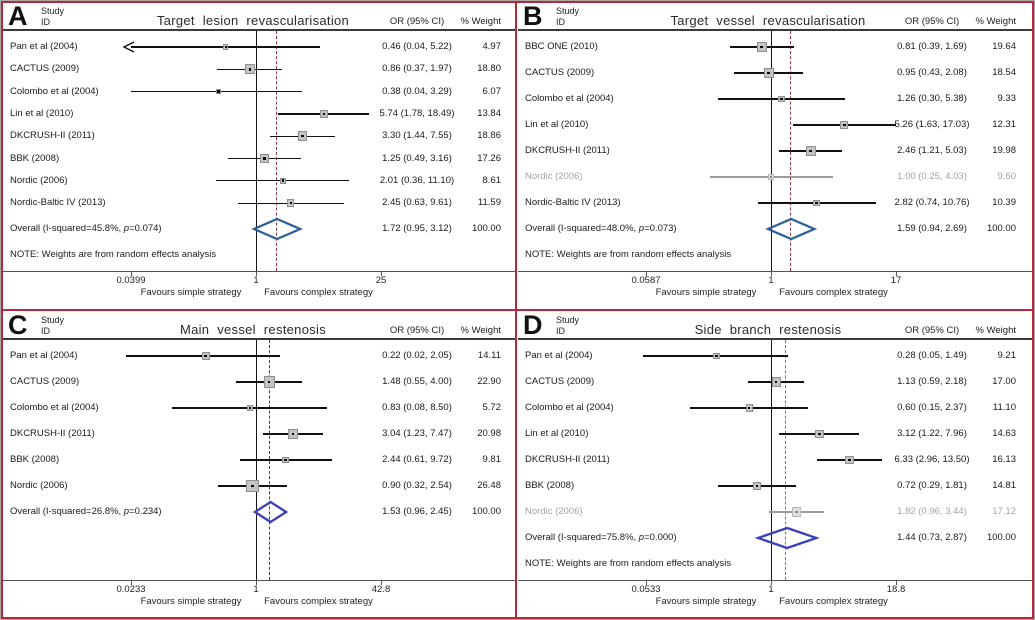 The image size is (1035, 620). Describe the element at coordinates (932, 407) in the screenshot. I see `or-ci-value: 0.60 (0.15, 2.37)` at that location.